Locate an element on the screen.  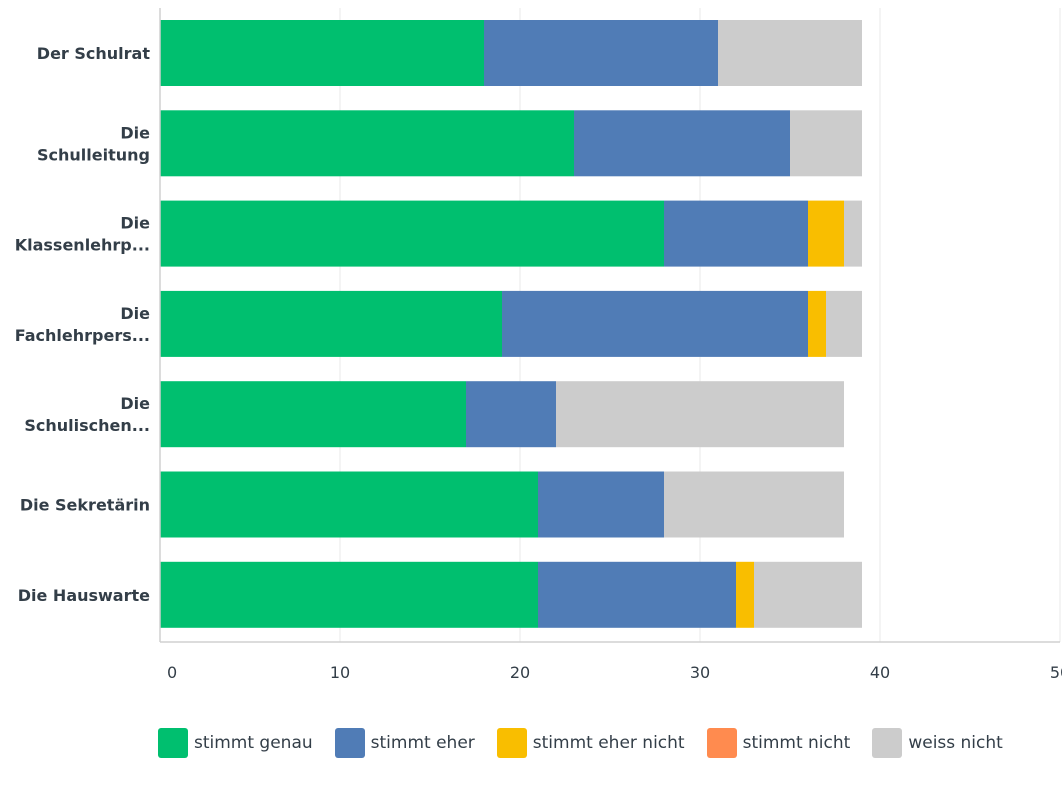
category-label: Die Hauswarte is located at coordinates (84, 595).